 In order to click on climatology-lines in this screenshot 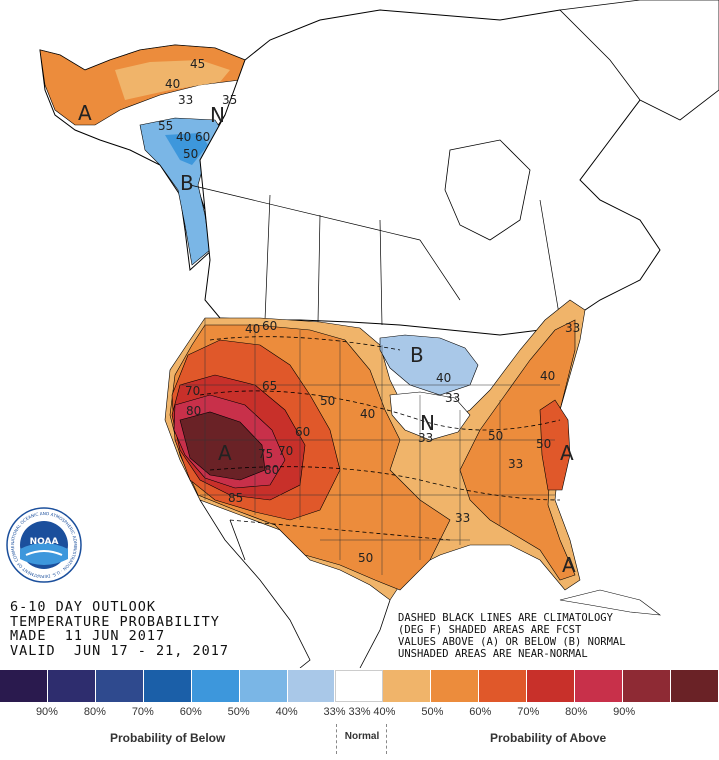, I will do `click(380, 438)`.